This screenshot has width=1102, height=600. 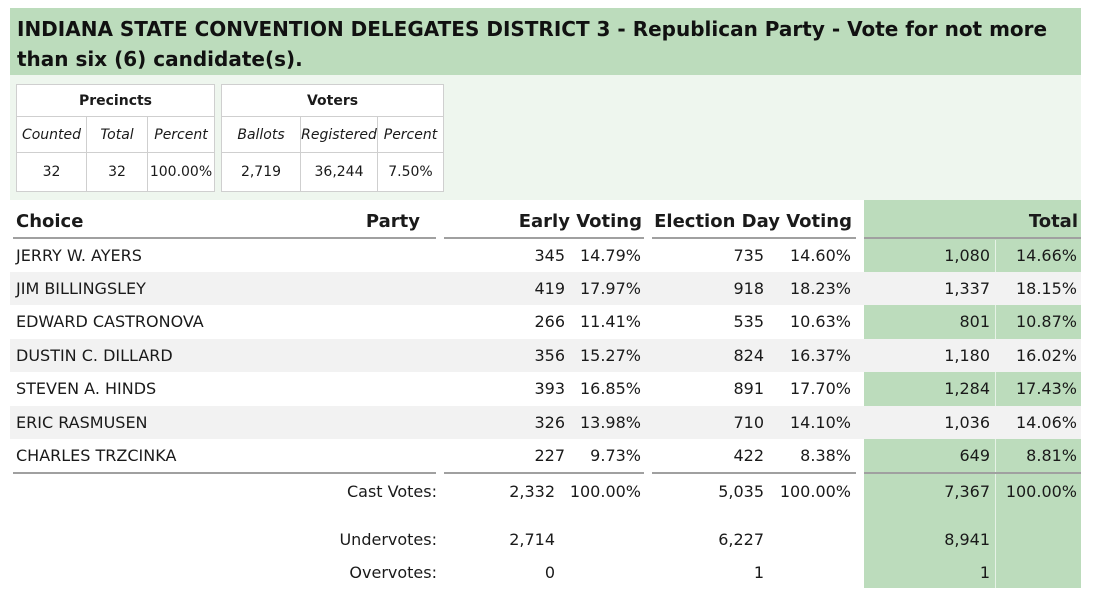 What do you see at coordinates (79, 255) in the screenshot?
I see `candidate-name: JERRY W. AYERS` at bounding box center [79, 255].